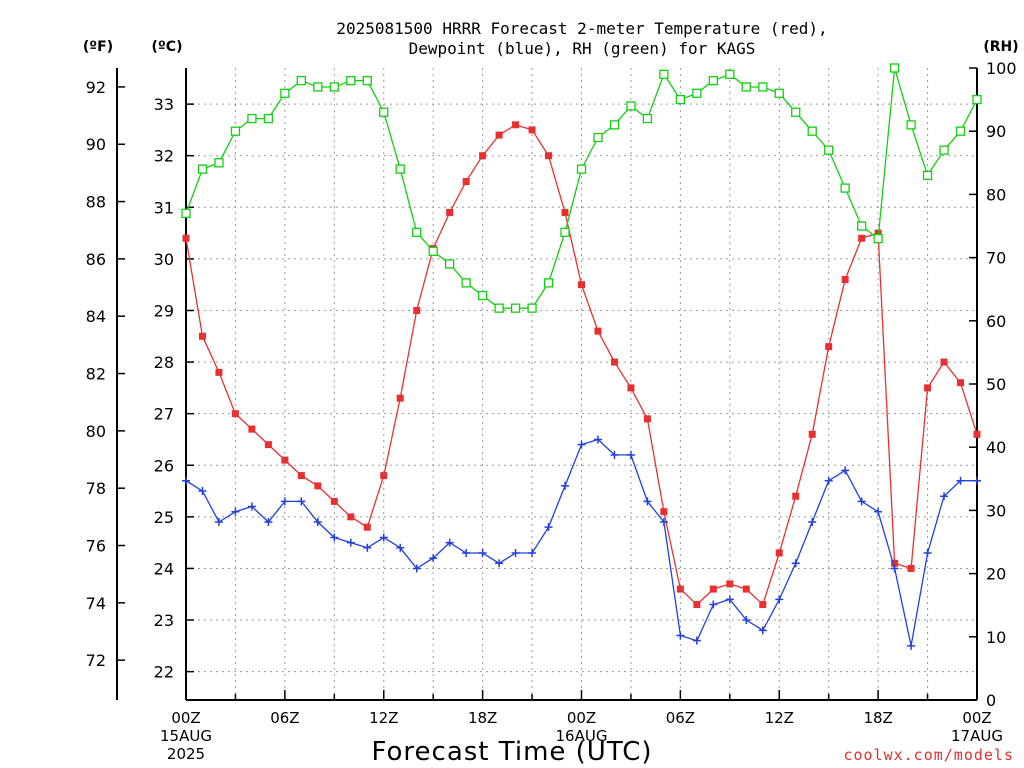 Image resolution: width=1024 pixels, height=768 pixels. I want to click on celsius-tick-label: 22, so click(164, 672).